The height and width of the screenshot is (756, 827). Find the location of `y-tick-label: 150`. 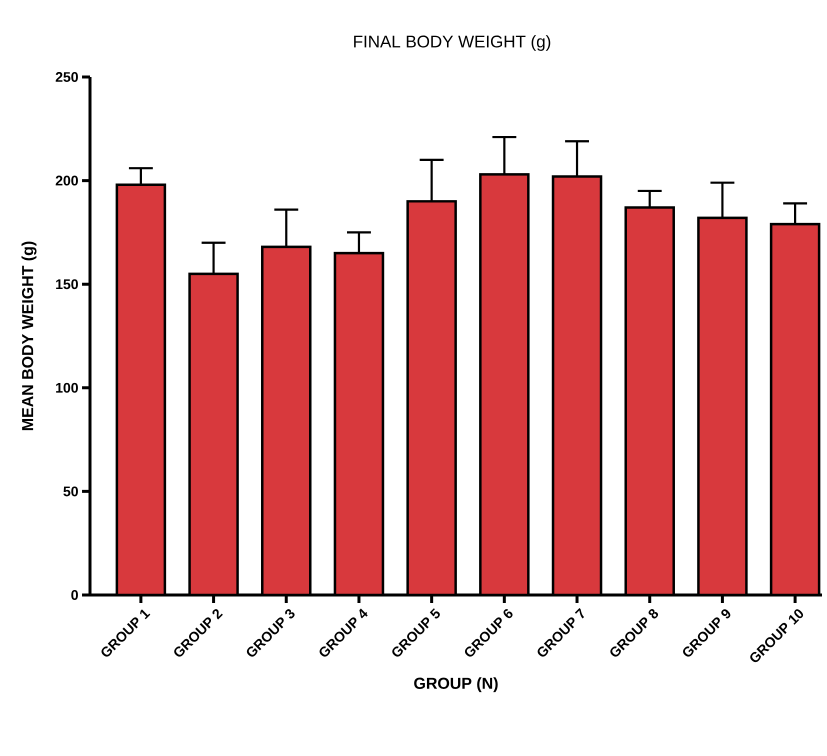

y-tick-label: 150 is located at coordinates (67, 284).